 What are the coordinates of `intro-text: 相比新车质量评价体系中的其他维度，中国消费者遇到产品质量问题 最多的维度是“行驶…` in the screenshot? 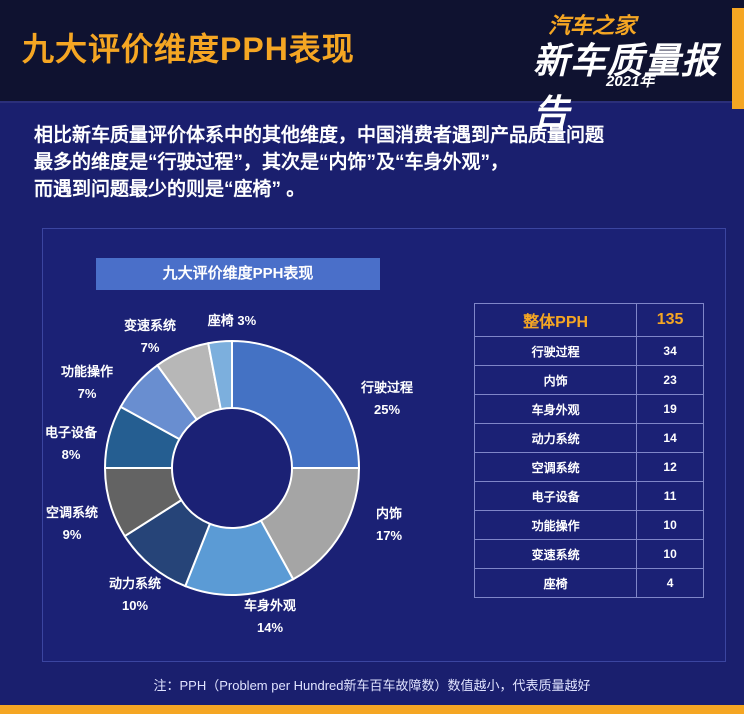 It's located at (374, 162).